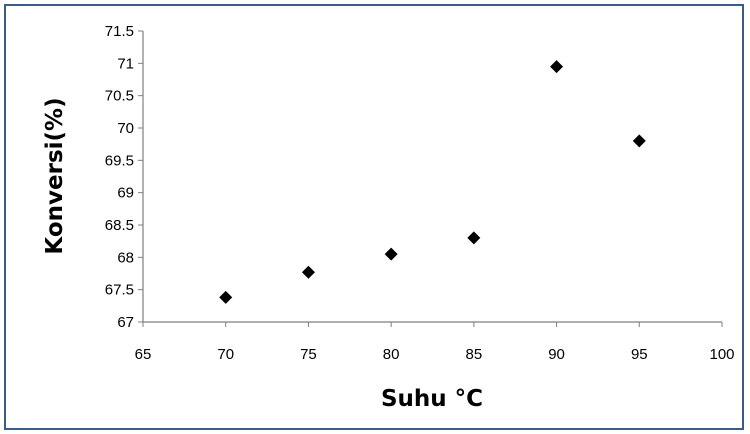  I want to click on y-tick-label: 69.5, so click(119, 160).